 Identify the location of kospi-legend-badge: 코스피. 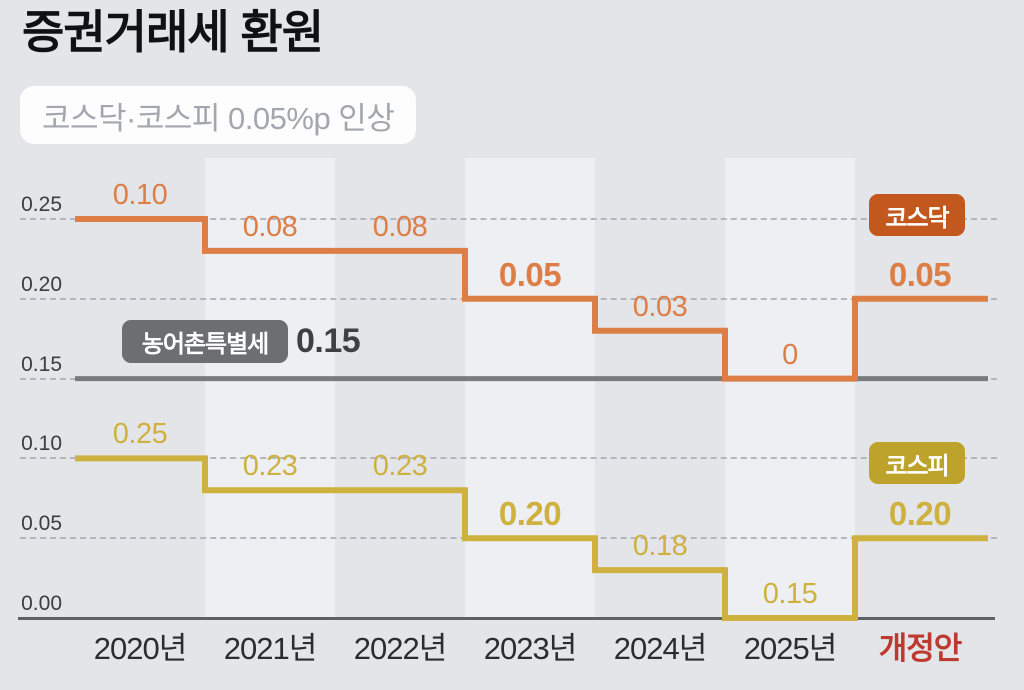
(917, 463).